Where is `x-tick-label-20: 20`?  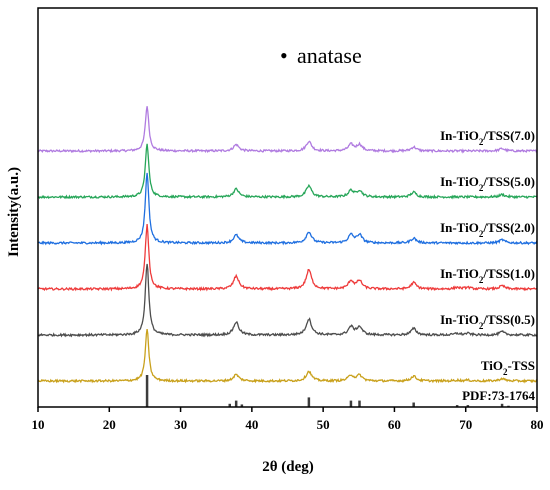
x-tick-label-20: 20 is located at coordinates (109, 424).